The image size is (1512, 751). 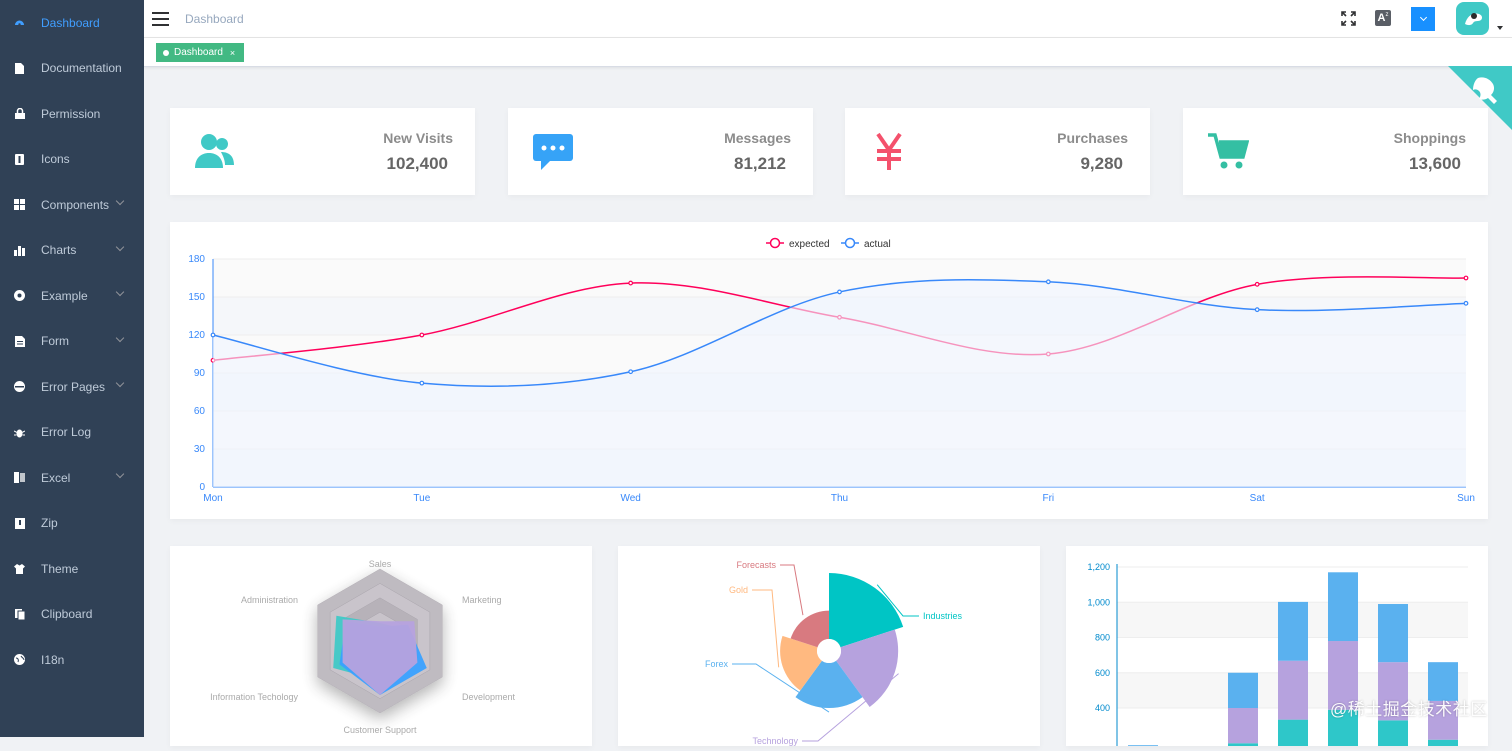 What do you see at coordinates (1293, 631) in the screenshot?
I see `bar-pageC-thu` at bounding box center [1293, 631].